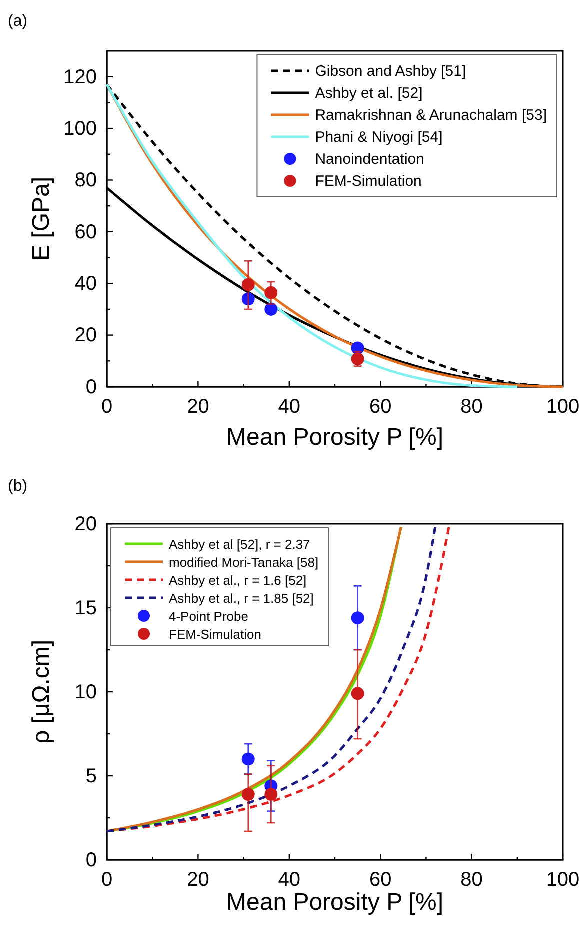 This screenshot has height=930, width=579. I want to click on legend-label: Phani & Niyogi [54], so click(379, 137).